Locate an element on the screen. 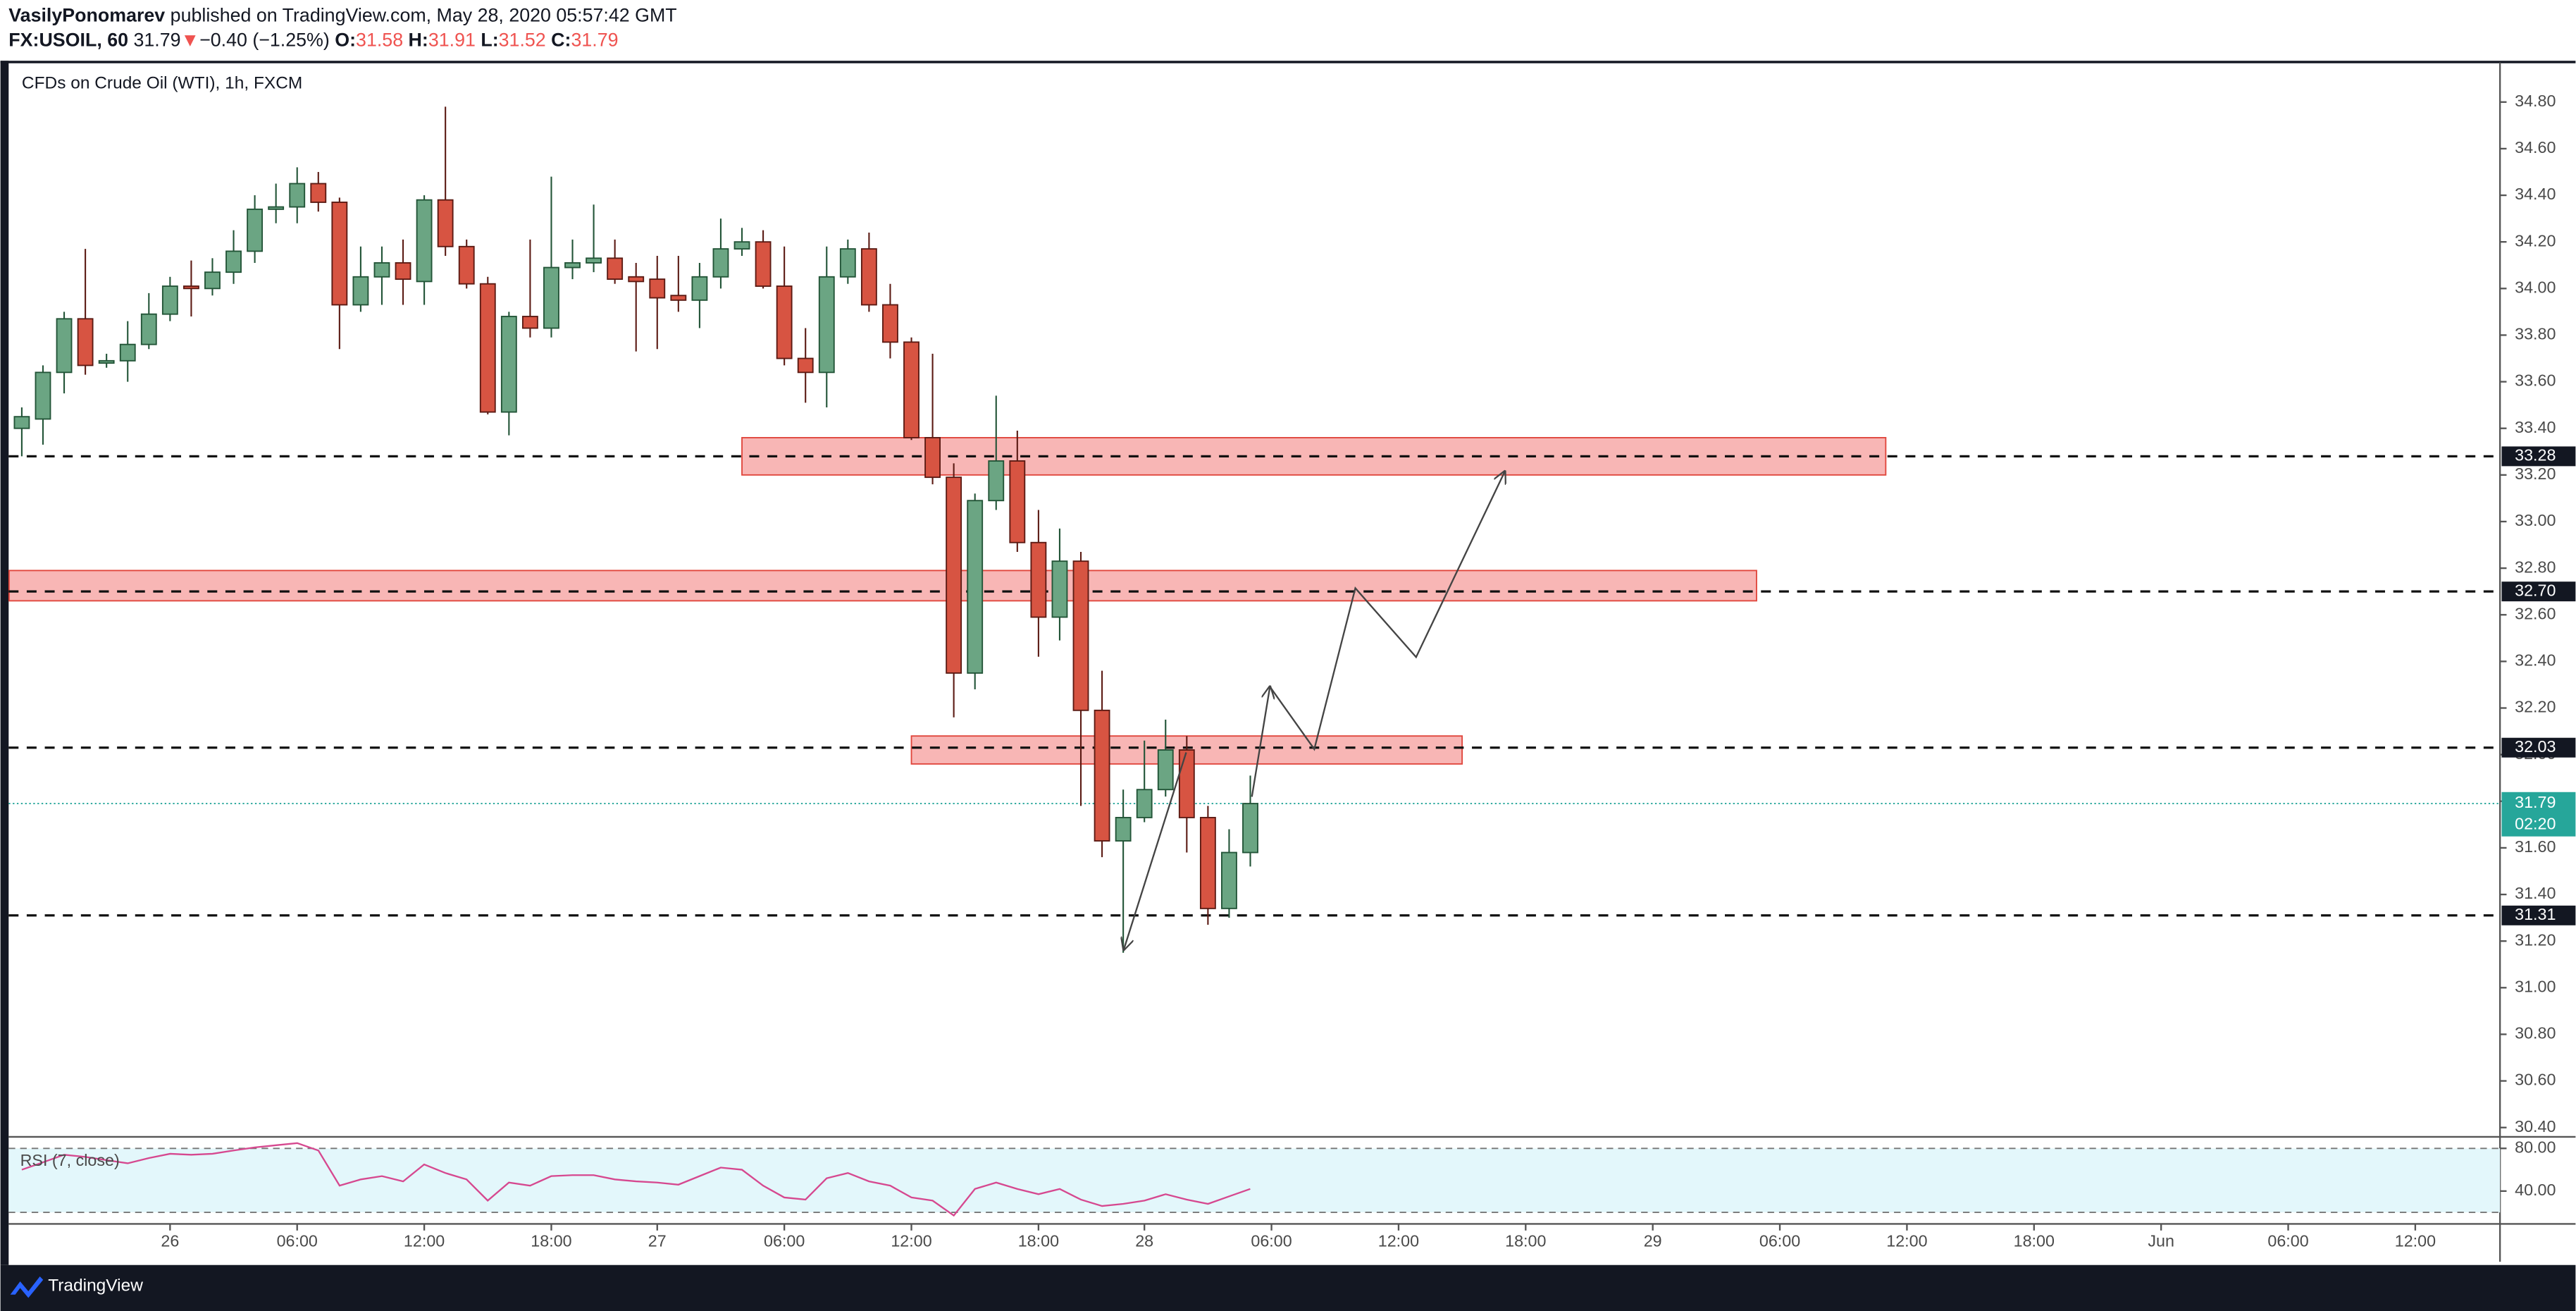 This screenshot has height=1311, width=2576. x-tick-label: 27 is located at coordinates (657, 1241).